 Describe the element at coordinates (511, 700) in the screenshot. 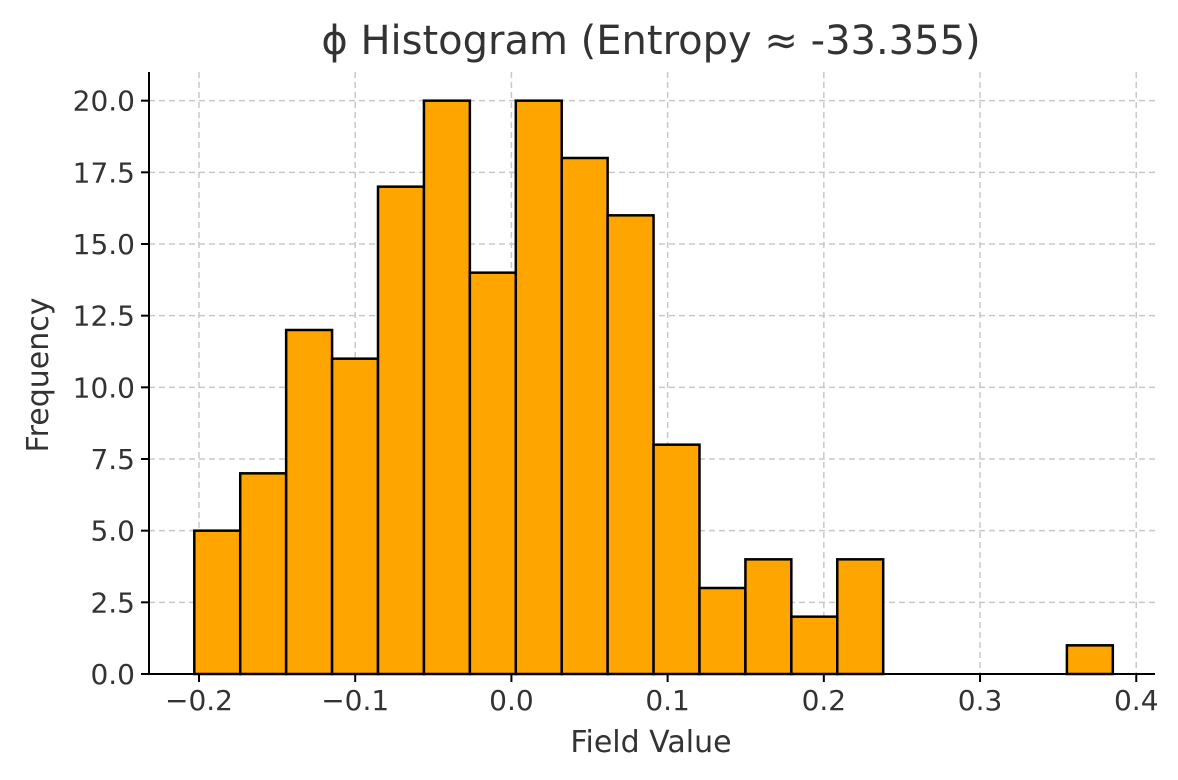

I see `x-tick-label: 0.0` at that location.